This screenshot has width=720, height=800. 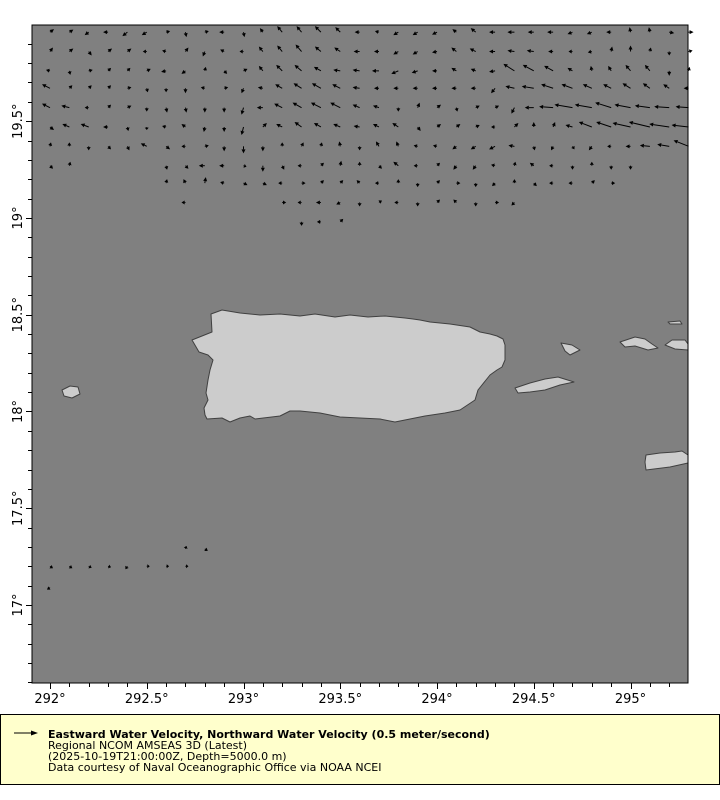 I want to click on land-puerto-rico, so click(x=348, y=366).